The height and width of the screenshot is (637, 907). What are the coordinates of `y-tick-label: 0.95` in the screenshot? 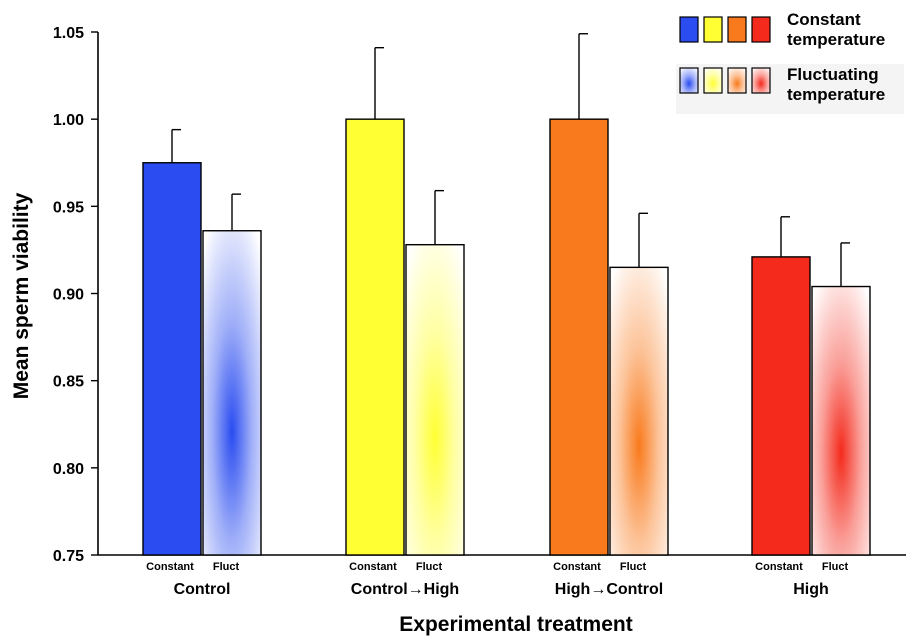 It's located at (68, 207).